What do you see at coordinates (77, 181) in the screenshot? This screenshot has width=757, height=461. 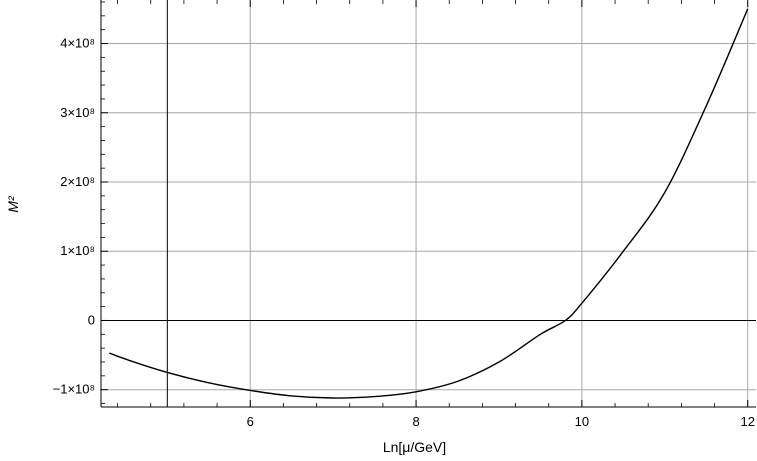 I see `y-tick-label: 2×10⁸` at bounding box center [77, 181].